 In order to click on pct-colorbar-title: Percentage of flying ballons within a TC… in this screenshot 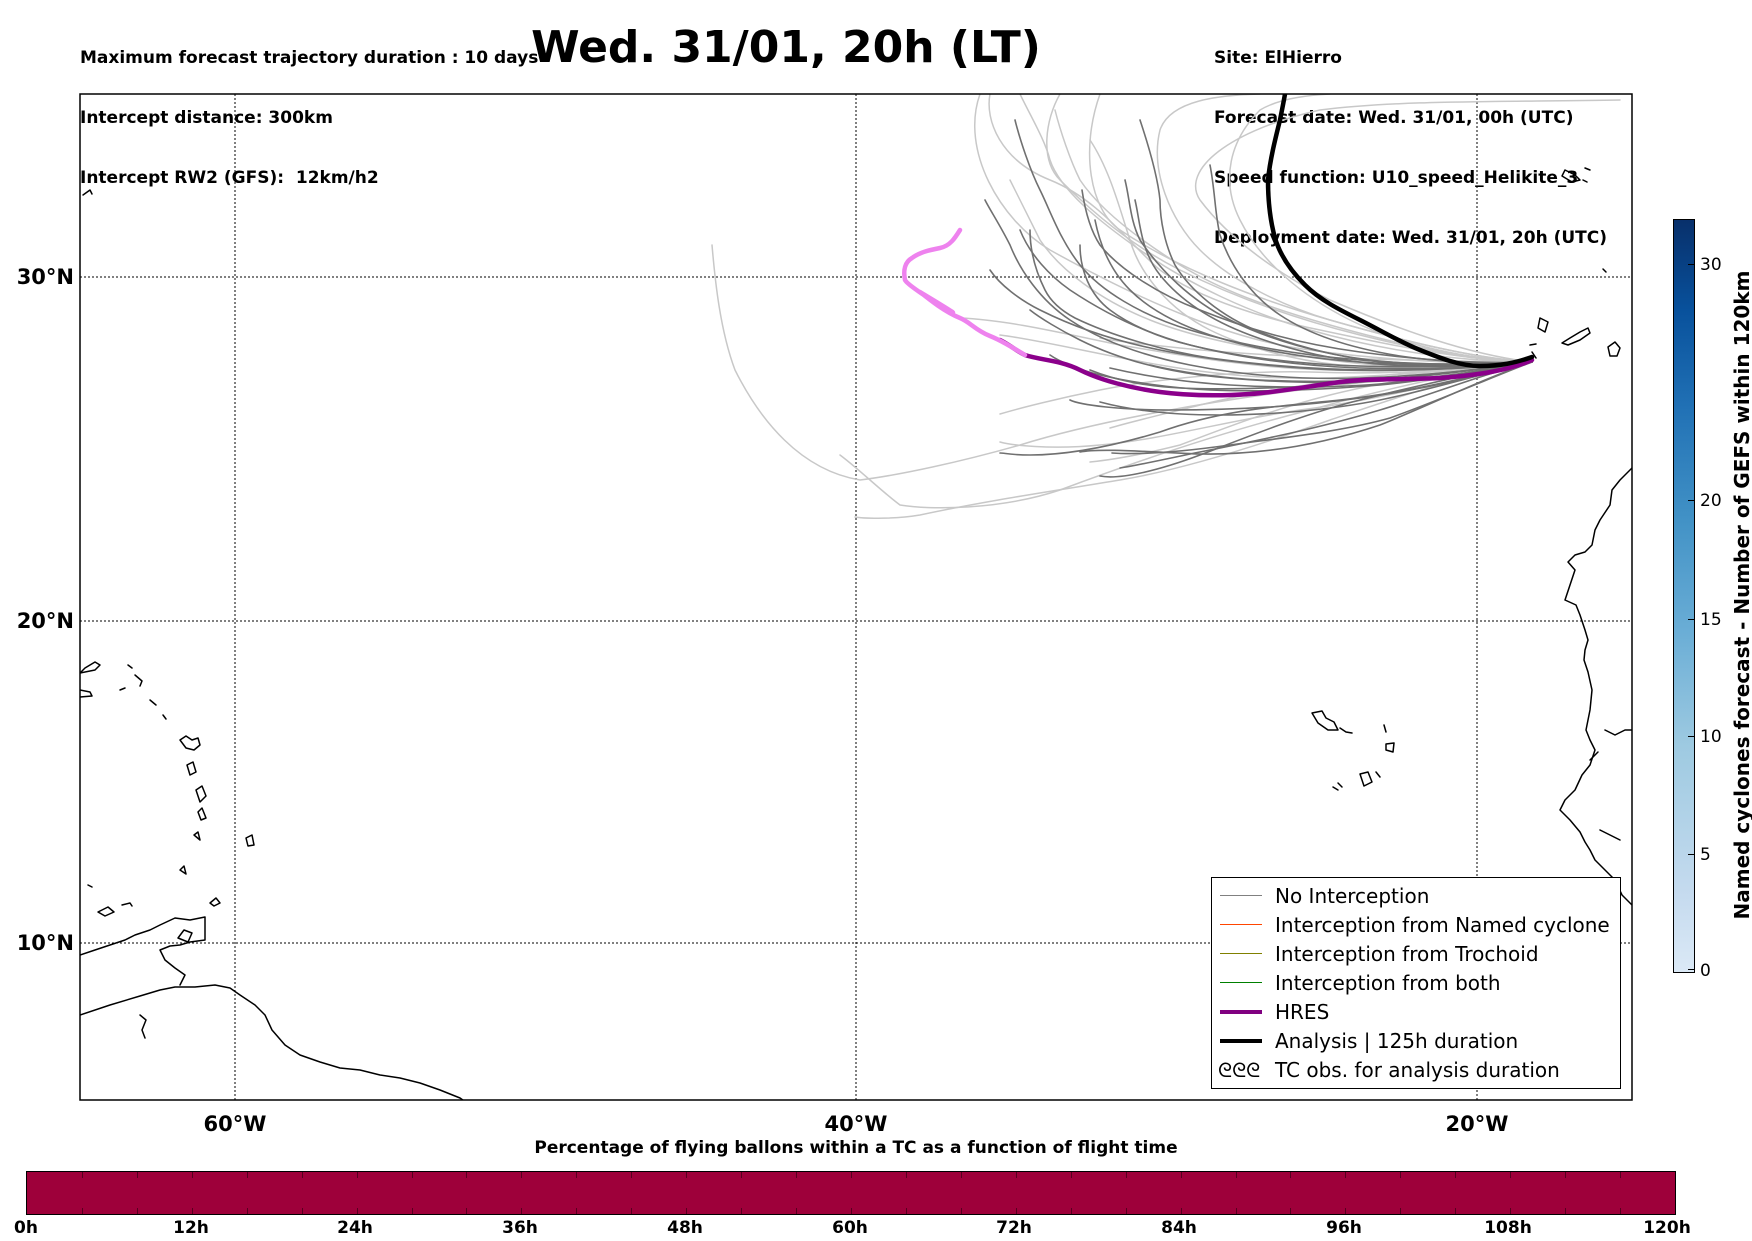, I will do `click(856, 1148)`.